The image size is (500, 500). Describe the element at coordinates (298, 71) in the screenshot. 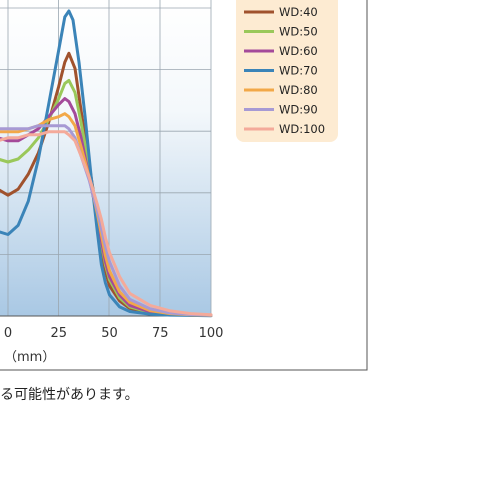

I see `legend-label: WD:70` at that location.